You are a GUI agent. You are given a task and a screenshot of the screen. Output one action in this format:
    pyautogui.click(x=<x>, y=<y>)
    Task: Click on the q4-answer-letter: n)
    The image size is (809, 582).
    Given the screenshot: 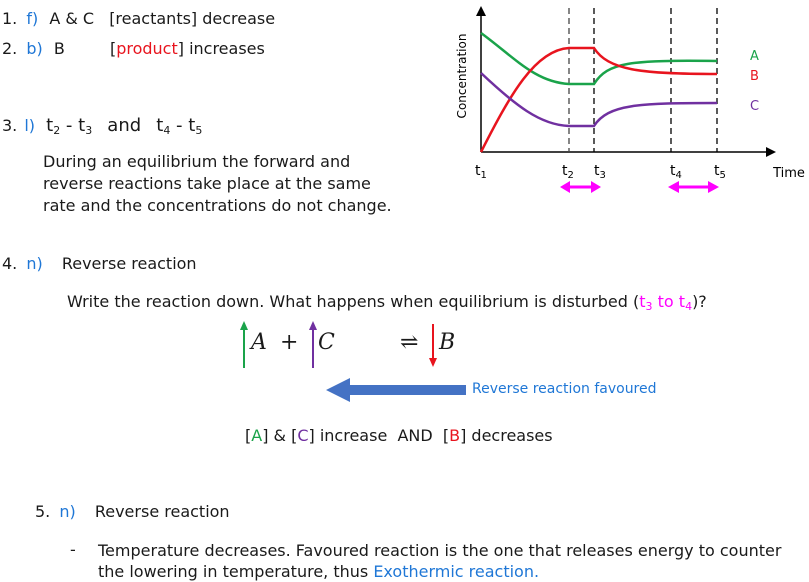 What is the action you would take?
    pyautogui.click(x=34, y=263)
    